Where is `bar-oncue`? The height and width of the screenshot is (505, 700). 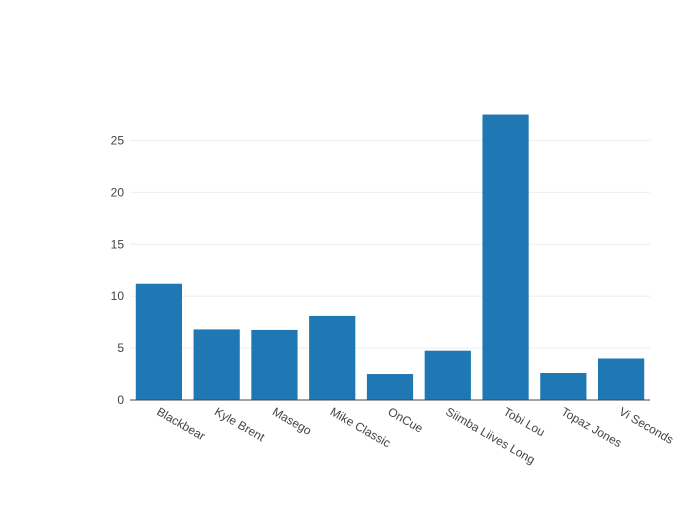
bar-oncue is located at coordinates (390, 387).